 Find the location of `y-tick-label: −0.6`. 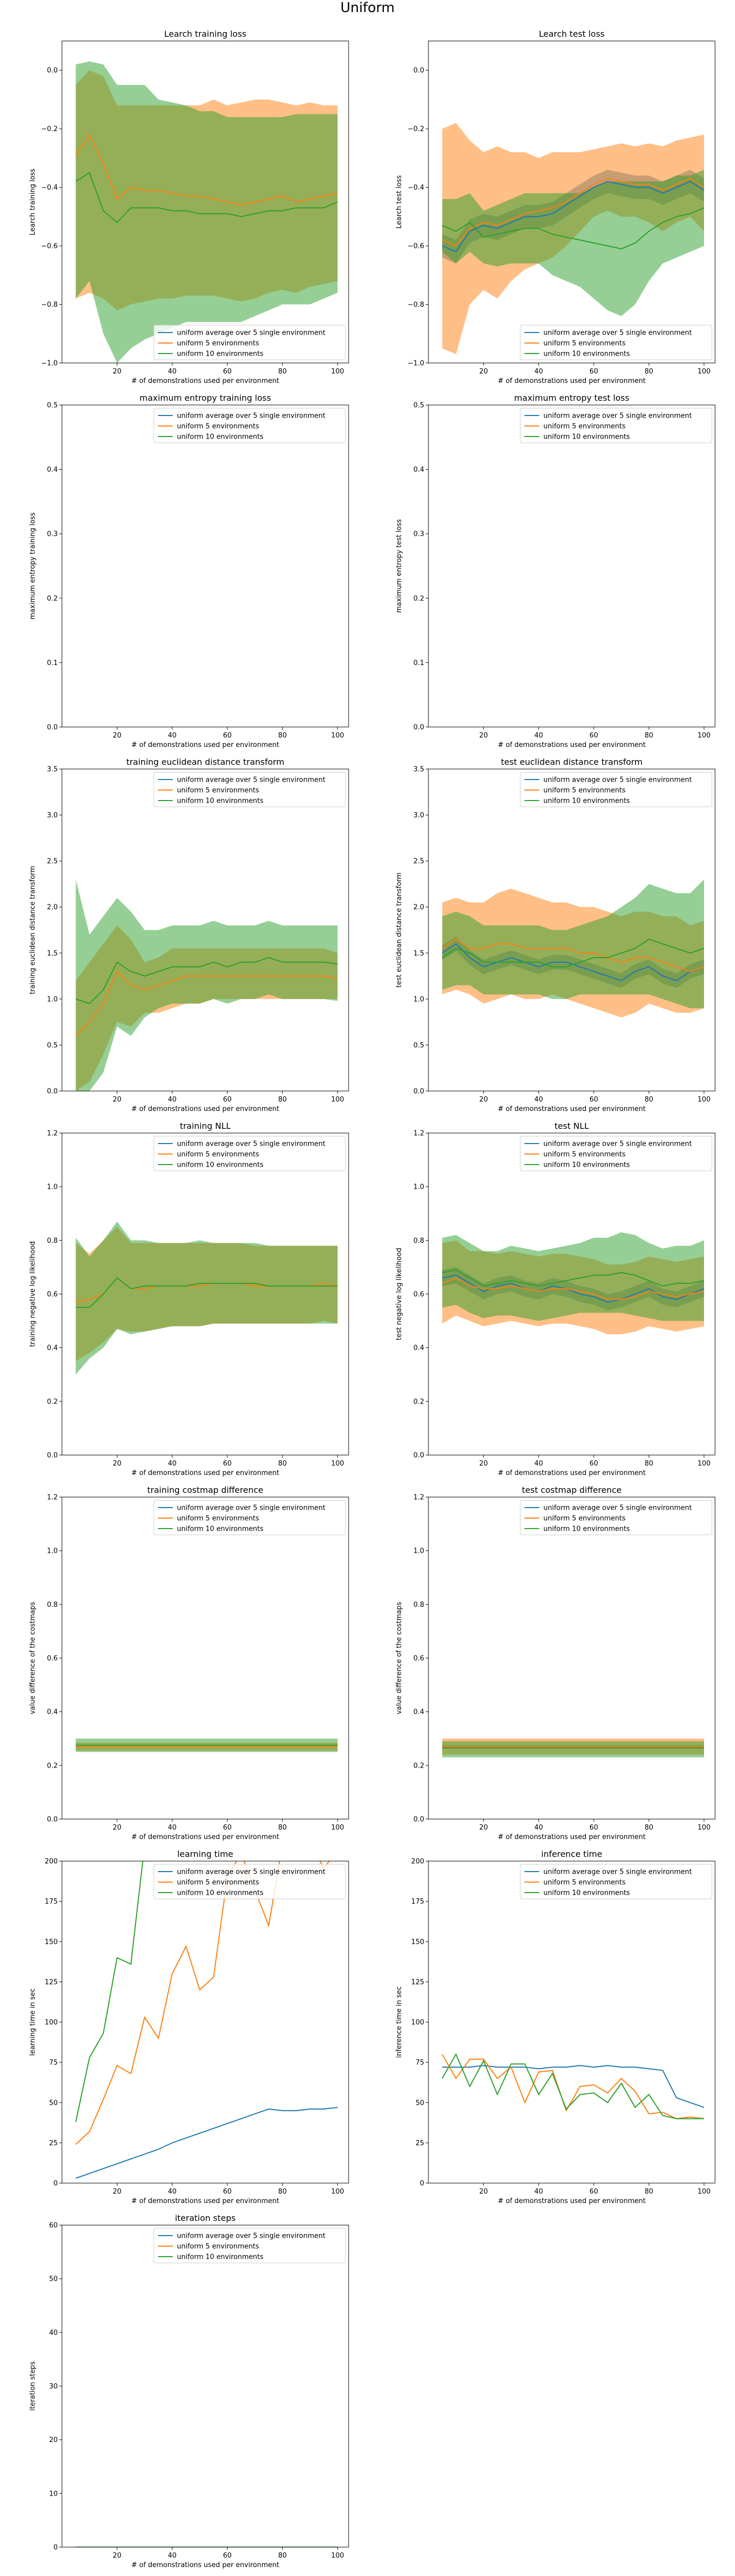

y-tick-label: −0.6 is located at coordinates (415, 247).